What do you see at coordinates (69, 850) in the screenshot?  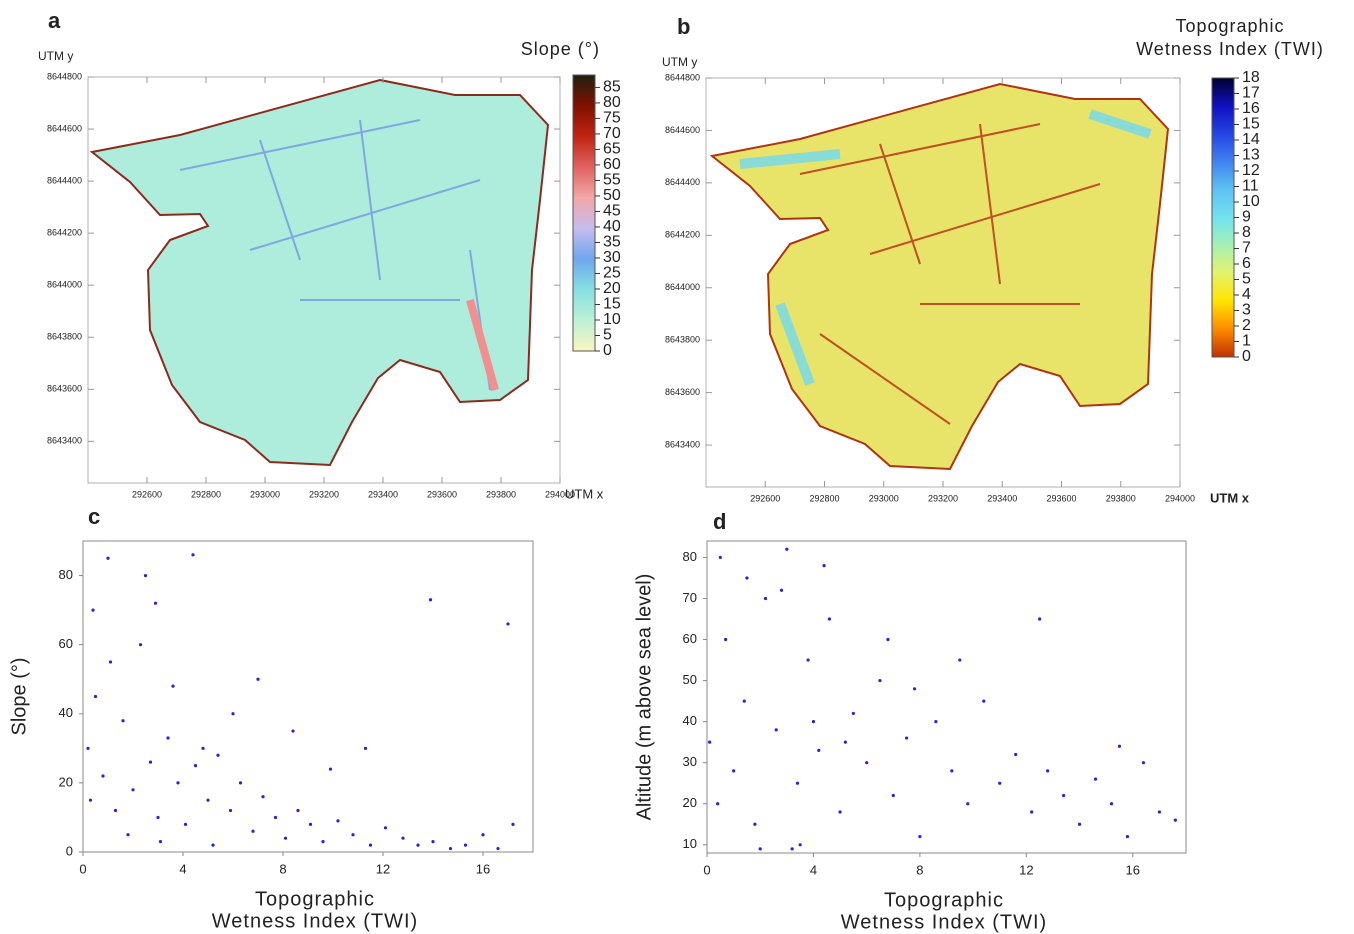 I see `y-tick-label: 0` at bounding box center [69, 850].